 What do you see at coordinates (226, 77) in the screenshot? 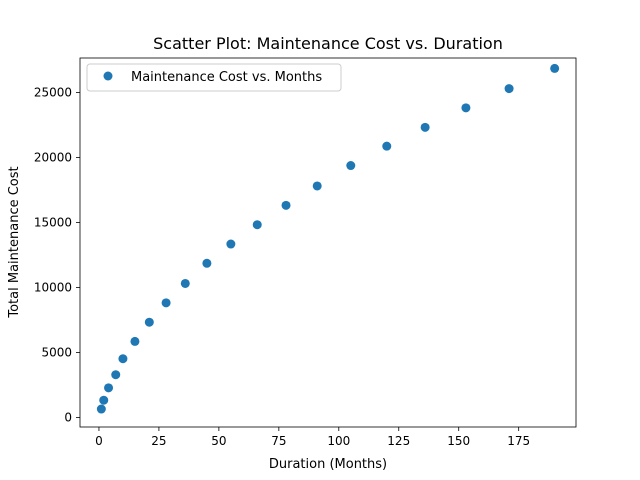
I see `legend-label: Maintenance Cost vs. Months` at bounding box center [226, 77].